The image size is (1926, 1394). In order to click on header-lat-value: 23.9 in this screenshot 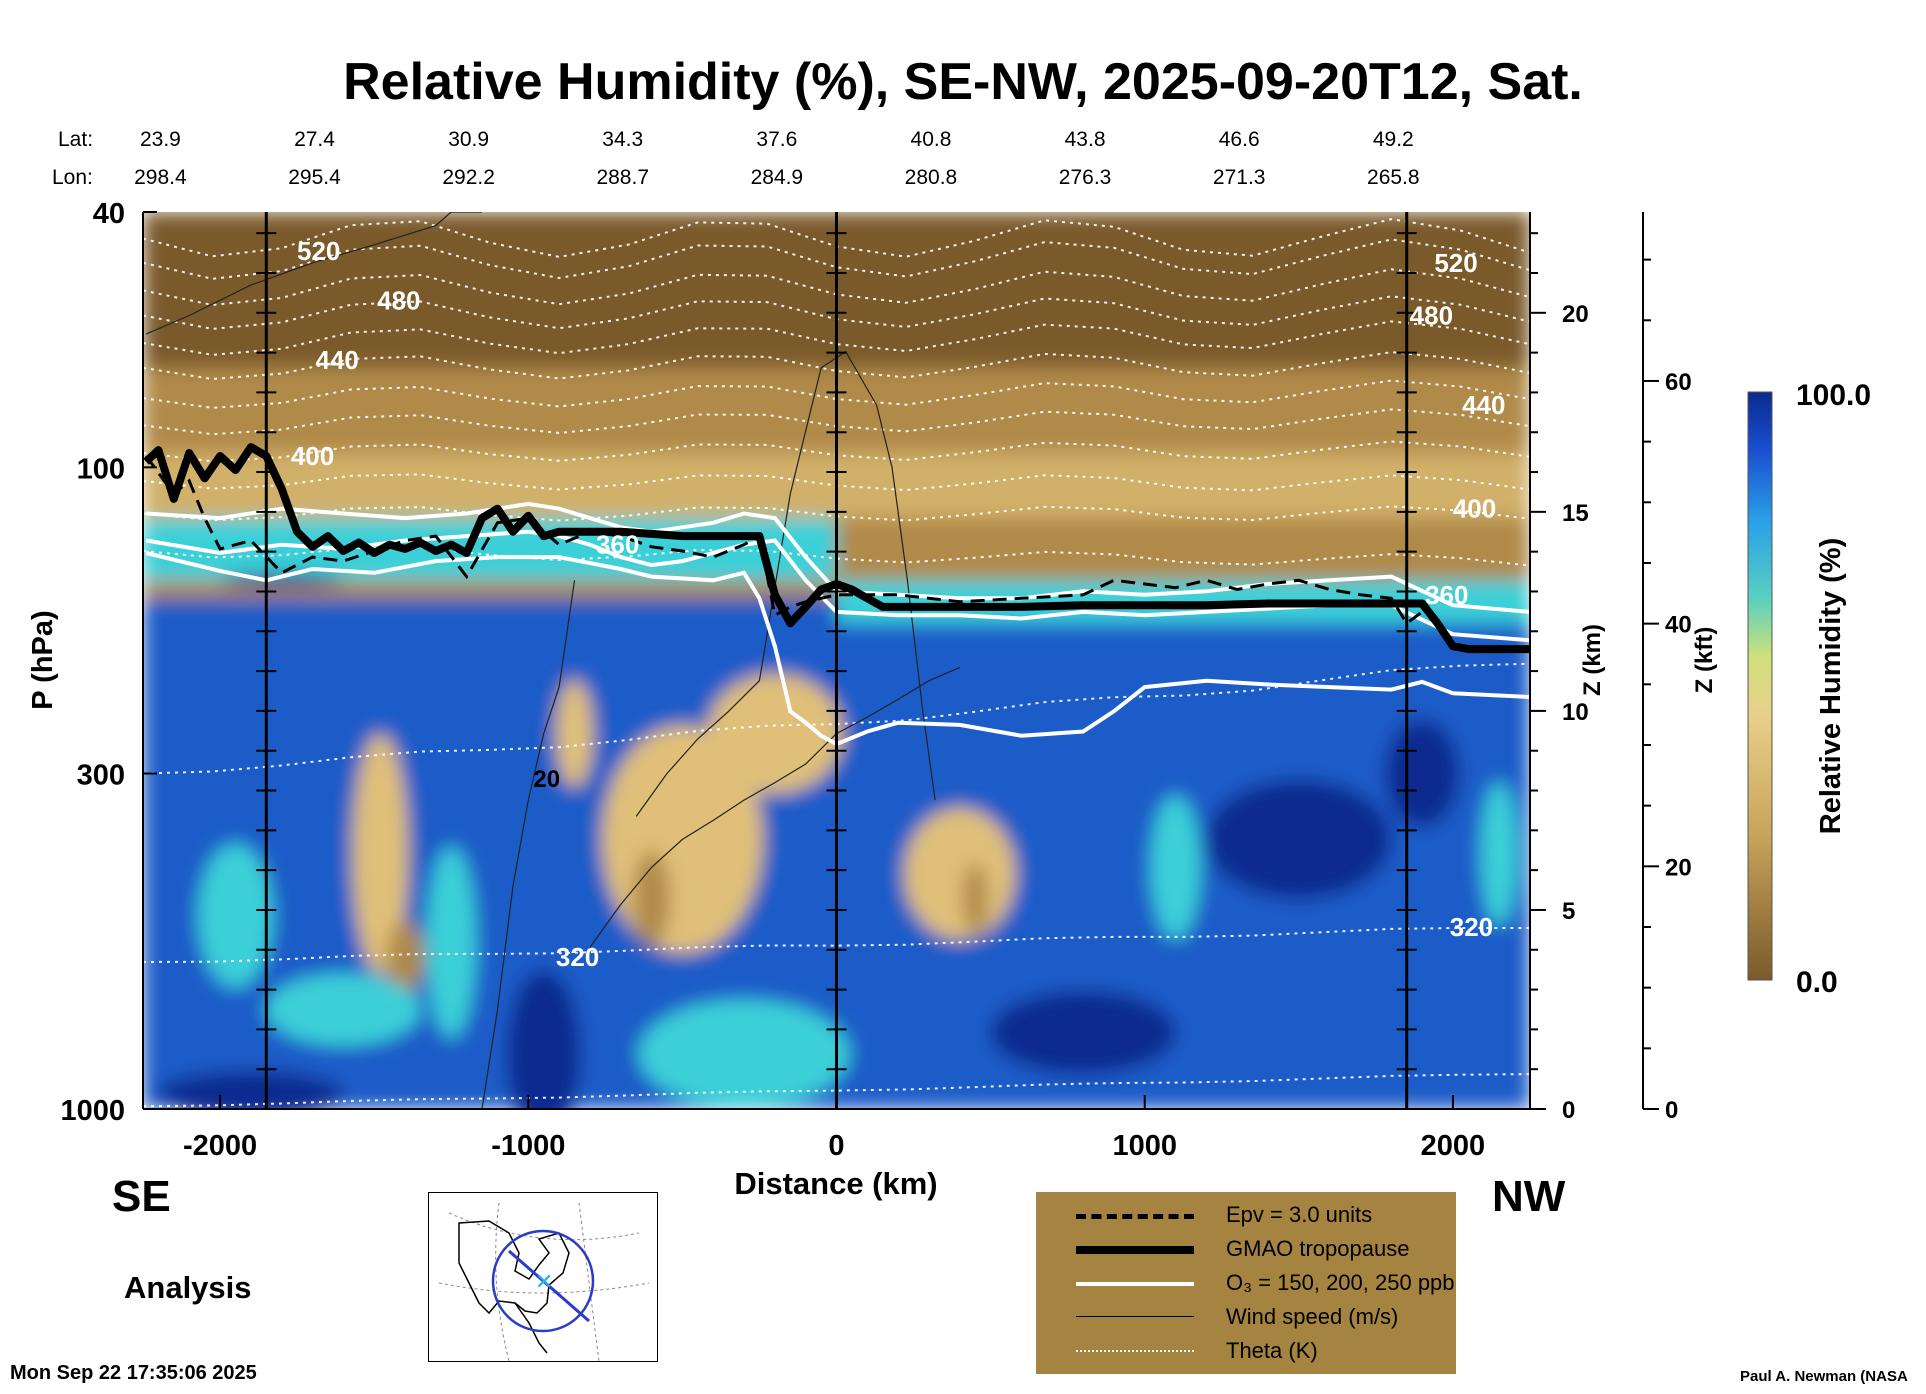, I will do `click(160, 139)`.